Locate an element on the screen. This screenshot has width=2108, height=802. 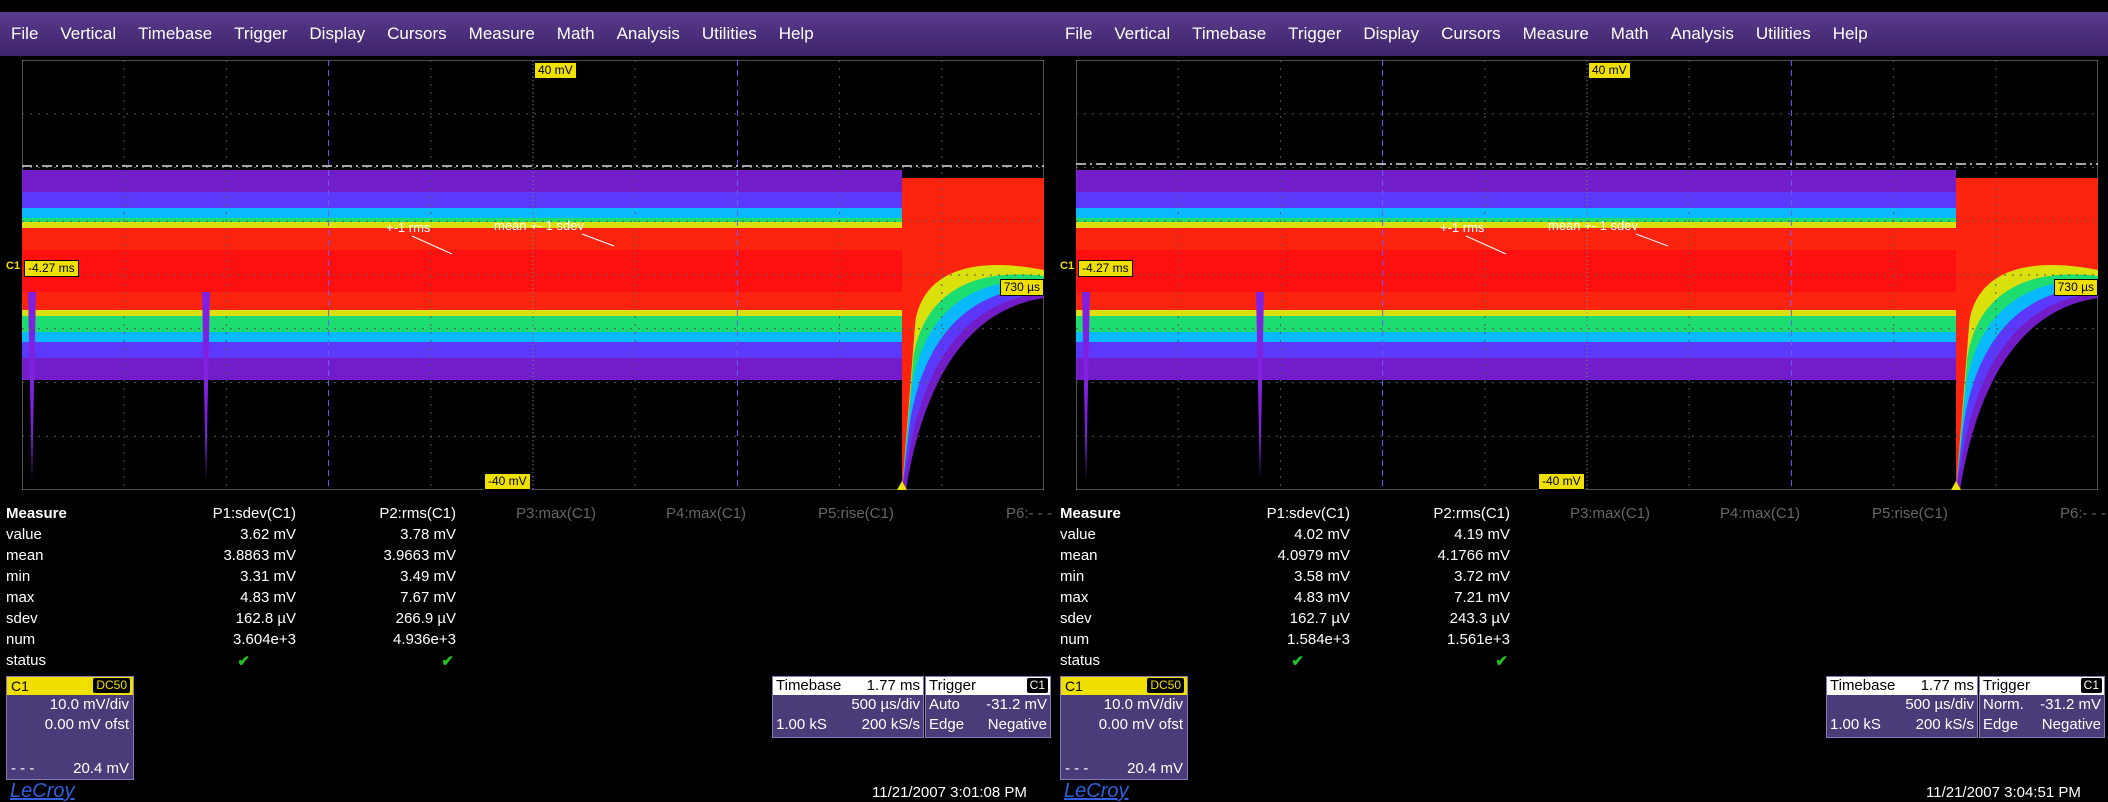
channel-footer-left: - - - is located at coordinates (23, 768).